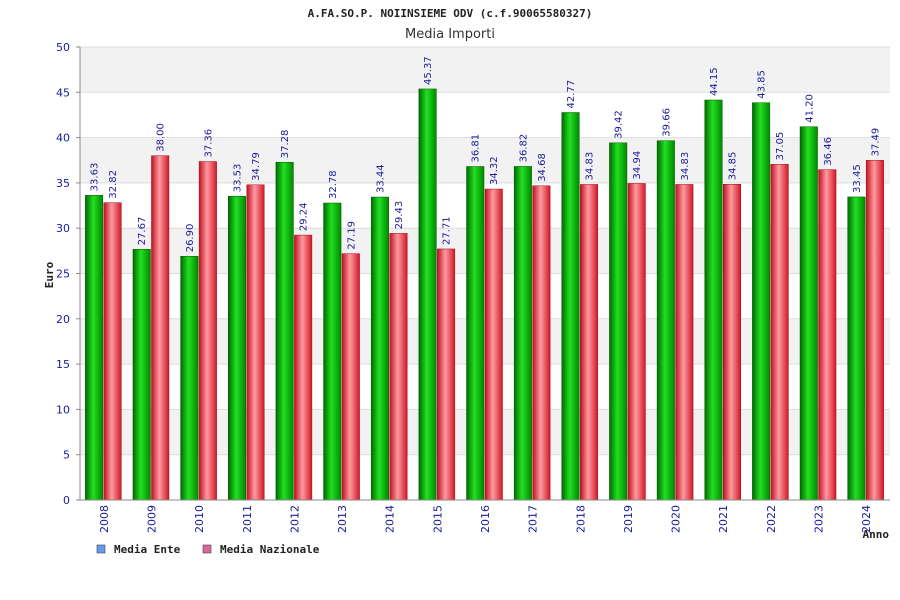 Image resolution: width=900 pixels, height=600 pixels. I want to click on x-tick-label: 2018, so click(580, 519).